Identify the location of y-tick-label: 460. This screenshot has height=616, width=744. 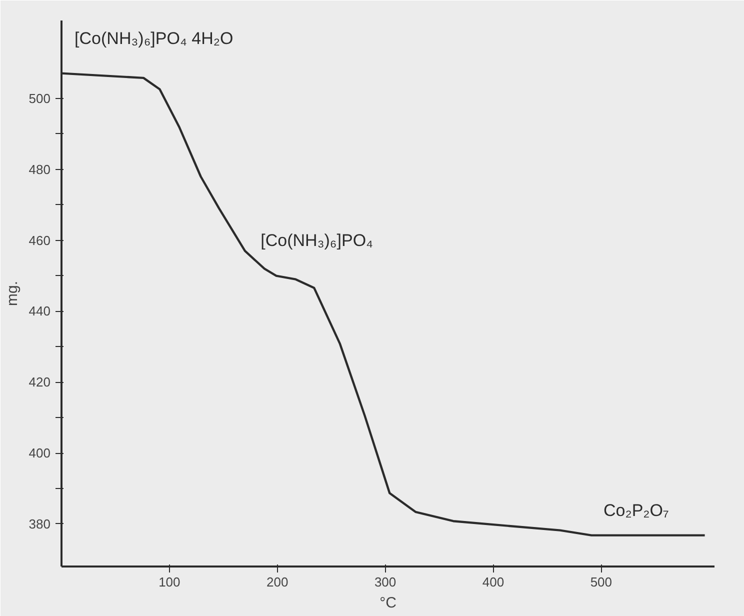
(39, 240).